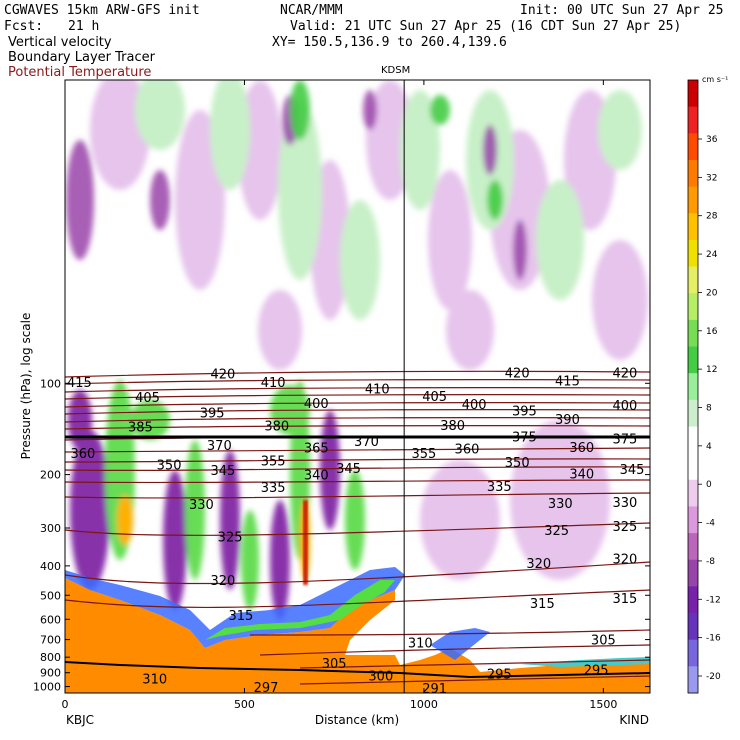 The width and height of the screenshot is (740, 740). What do you see at coordinates (499, 487) in the screenshot?
I see `theta-label: 335` at bounding box center [499, 487].